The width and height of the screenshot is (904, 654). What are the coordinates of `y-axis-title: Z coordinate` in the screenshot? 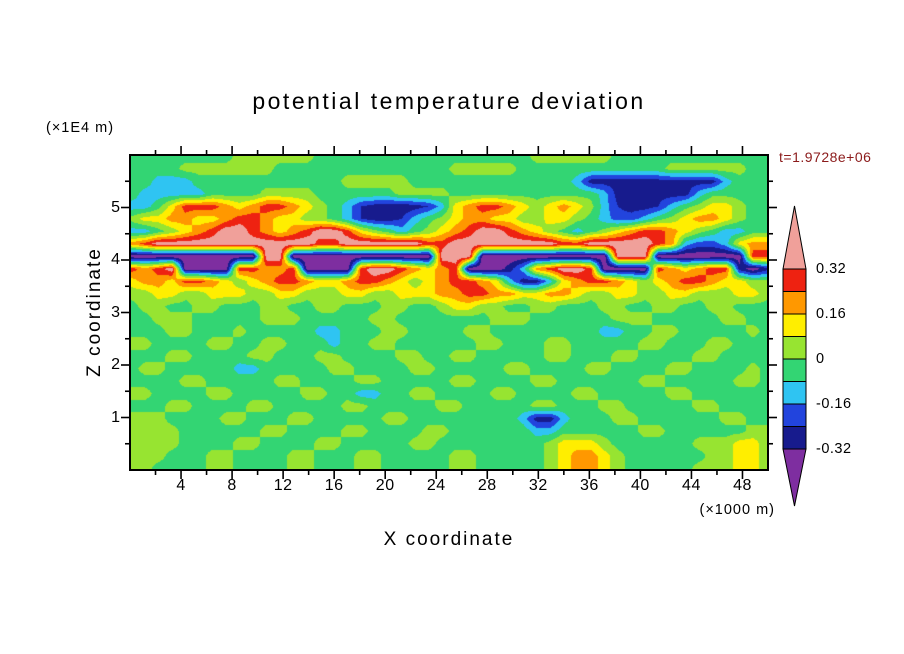 It's located at (94, 312).